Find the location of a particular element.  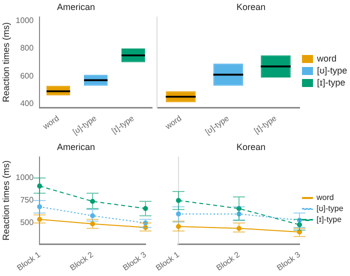

y-tick-label: 750 is located at coordinates (27, 200).